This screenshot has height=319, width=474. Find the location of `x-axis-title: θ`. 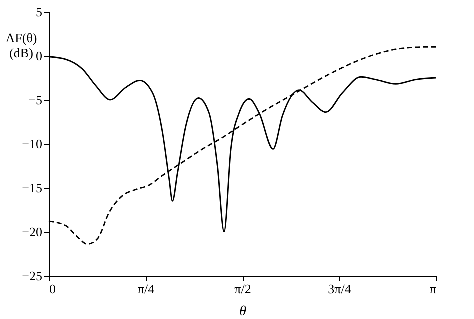

x-axis-title: θ is located at coordinates (243, 311).